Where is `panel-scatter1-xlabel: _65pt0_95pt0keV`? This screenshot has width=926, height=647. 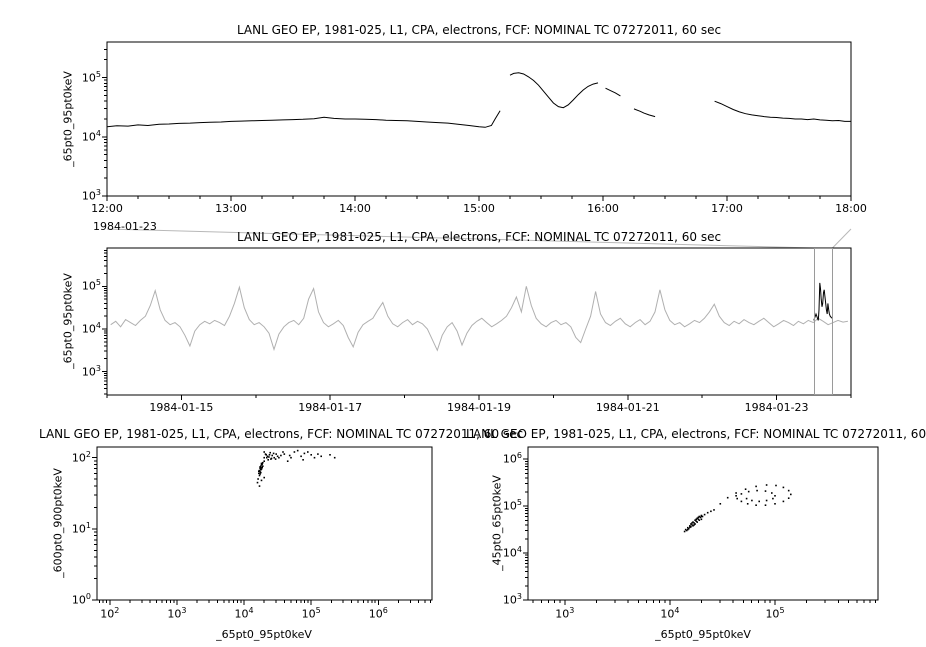 panel-scatter1-xlabel: _65pt0_95pt0keV is located at coordinates (264, 634).